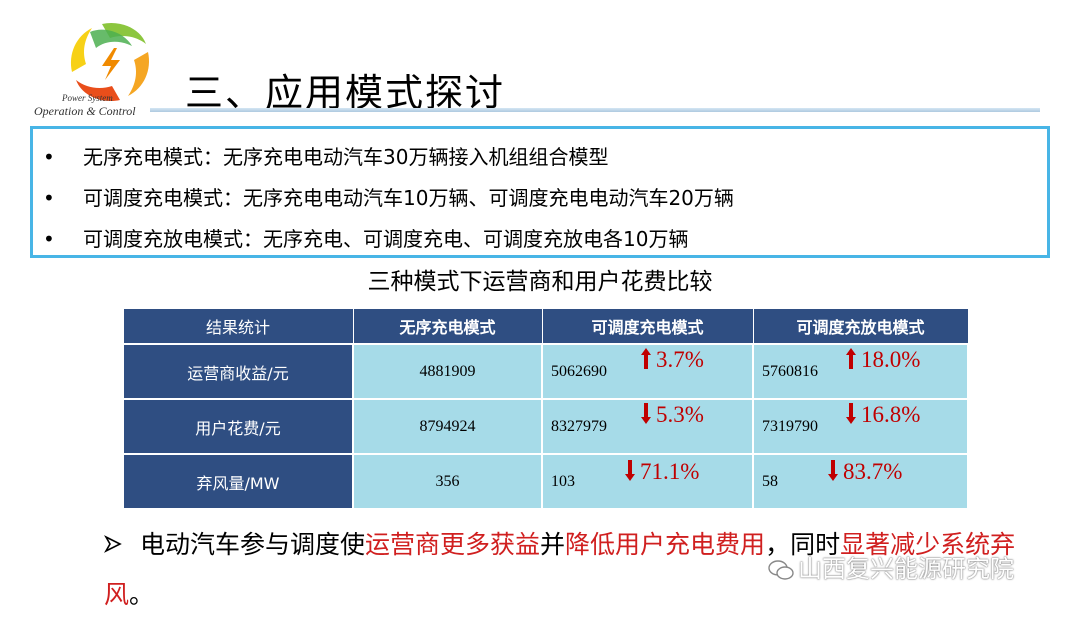  Describe the element at coordinates (647, 326) in the screenshot. I see `header-cell: 可调度充电模式` at that location.